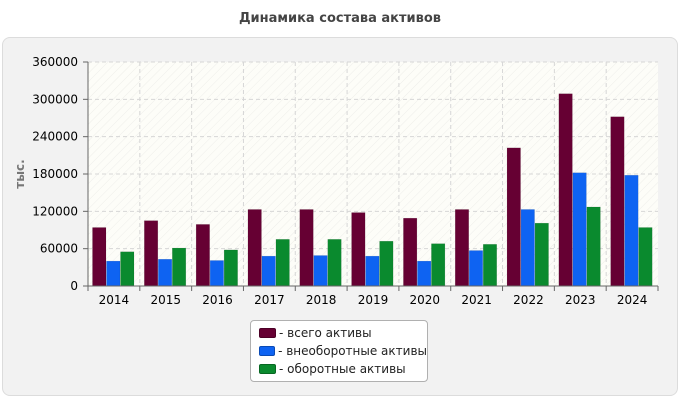 This screenshot has width=680, height=400. I want to click on bar-total-2016, so click(202, 255).